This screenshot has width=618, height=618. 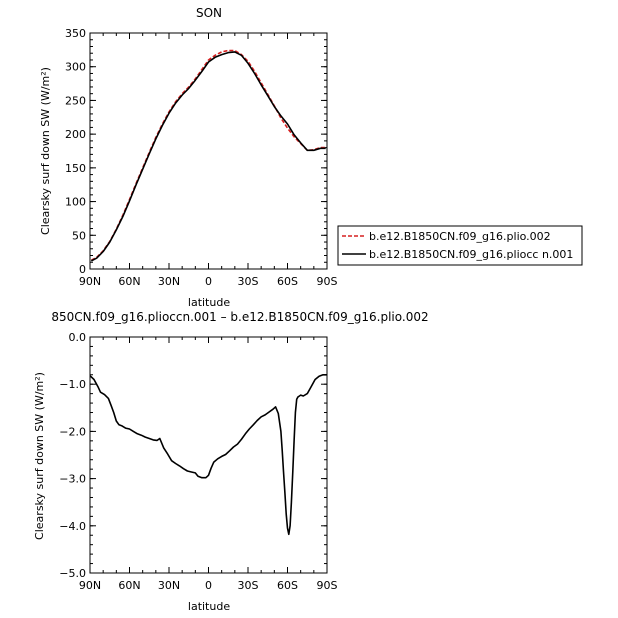 What do you see at coordinates (169, 585) in the screenshot?
I see `bottom-x-tick-label: 30N` at bounding box center [169, 585].